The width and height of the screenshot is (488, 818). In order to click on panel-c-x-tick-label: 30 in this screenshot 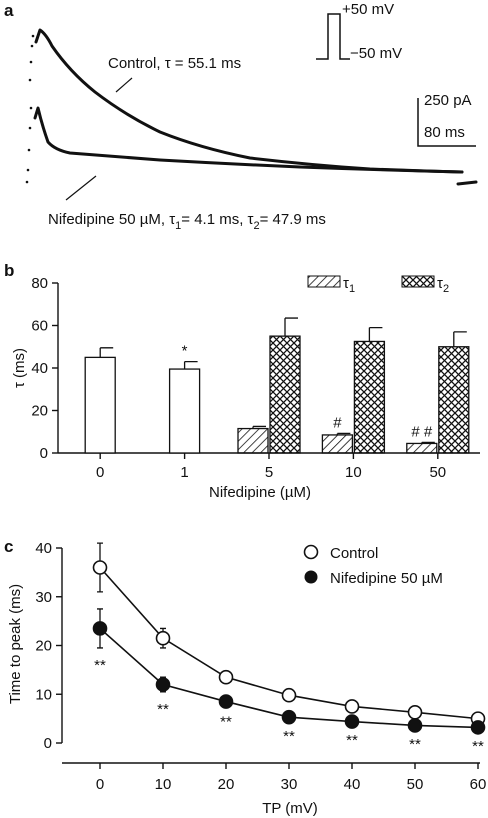, I will do `click(289, 784)`.